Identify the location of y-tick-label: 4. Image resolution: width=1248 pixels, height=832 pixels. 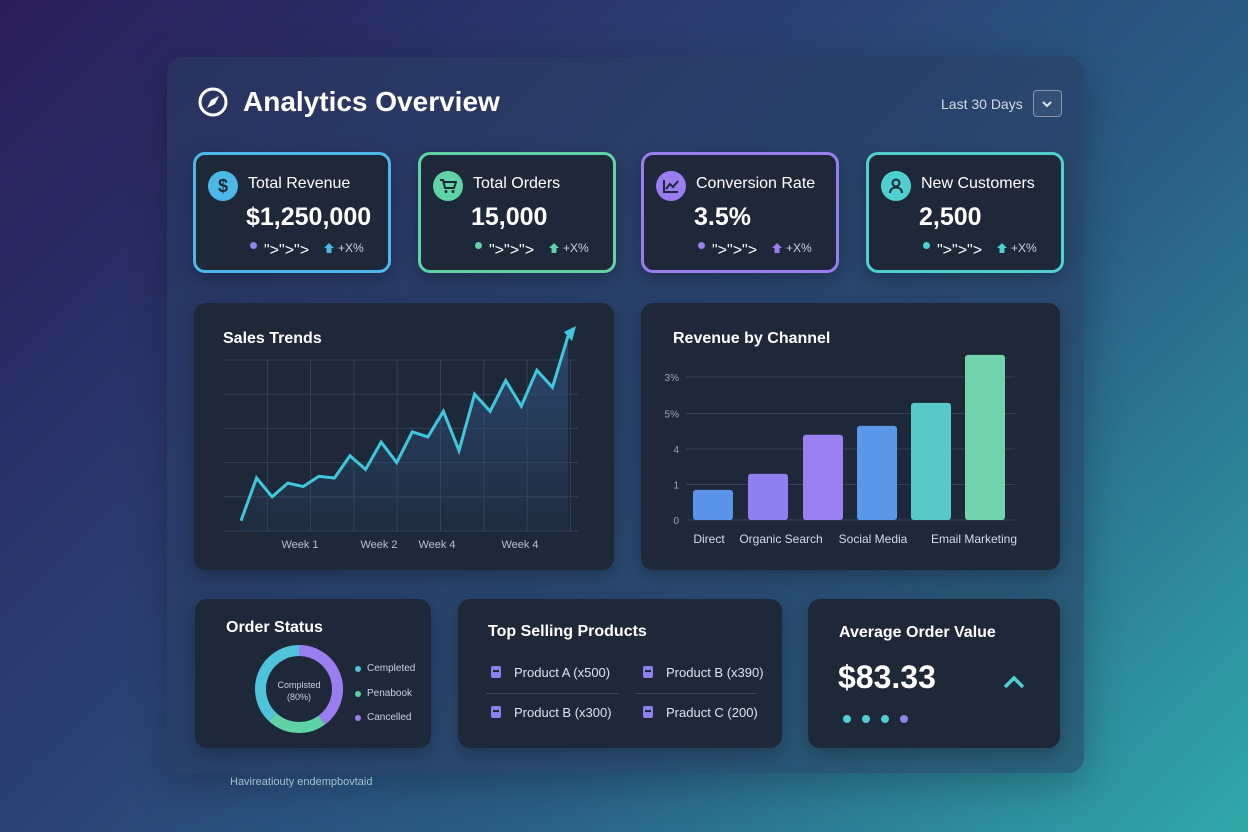
(676, 450).